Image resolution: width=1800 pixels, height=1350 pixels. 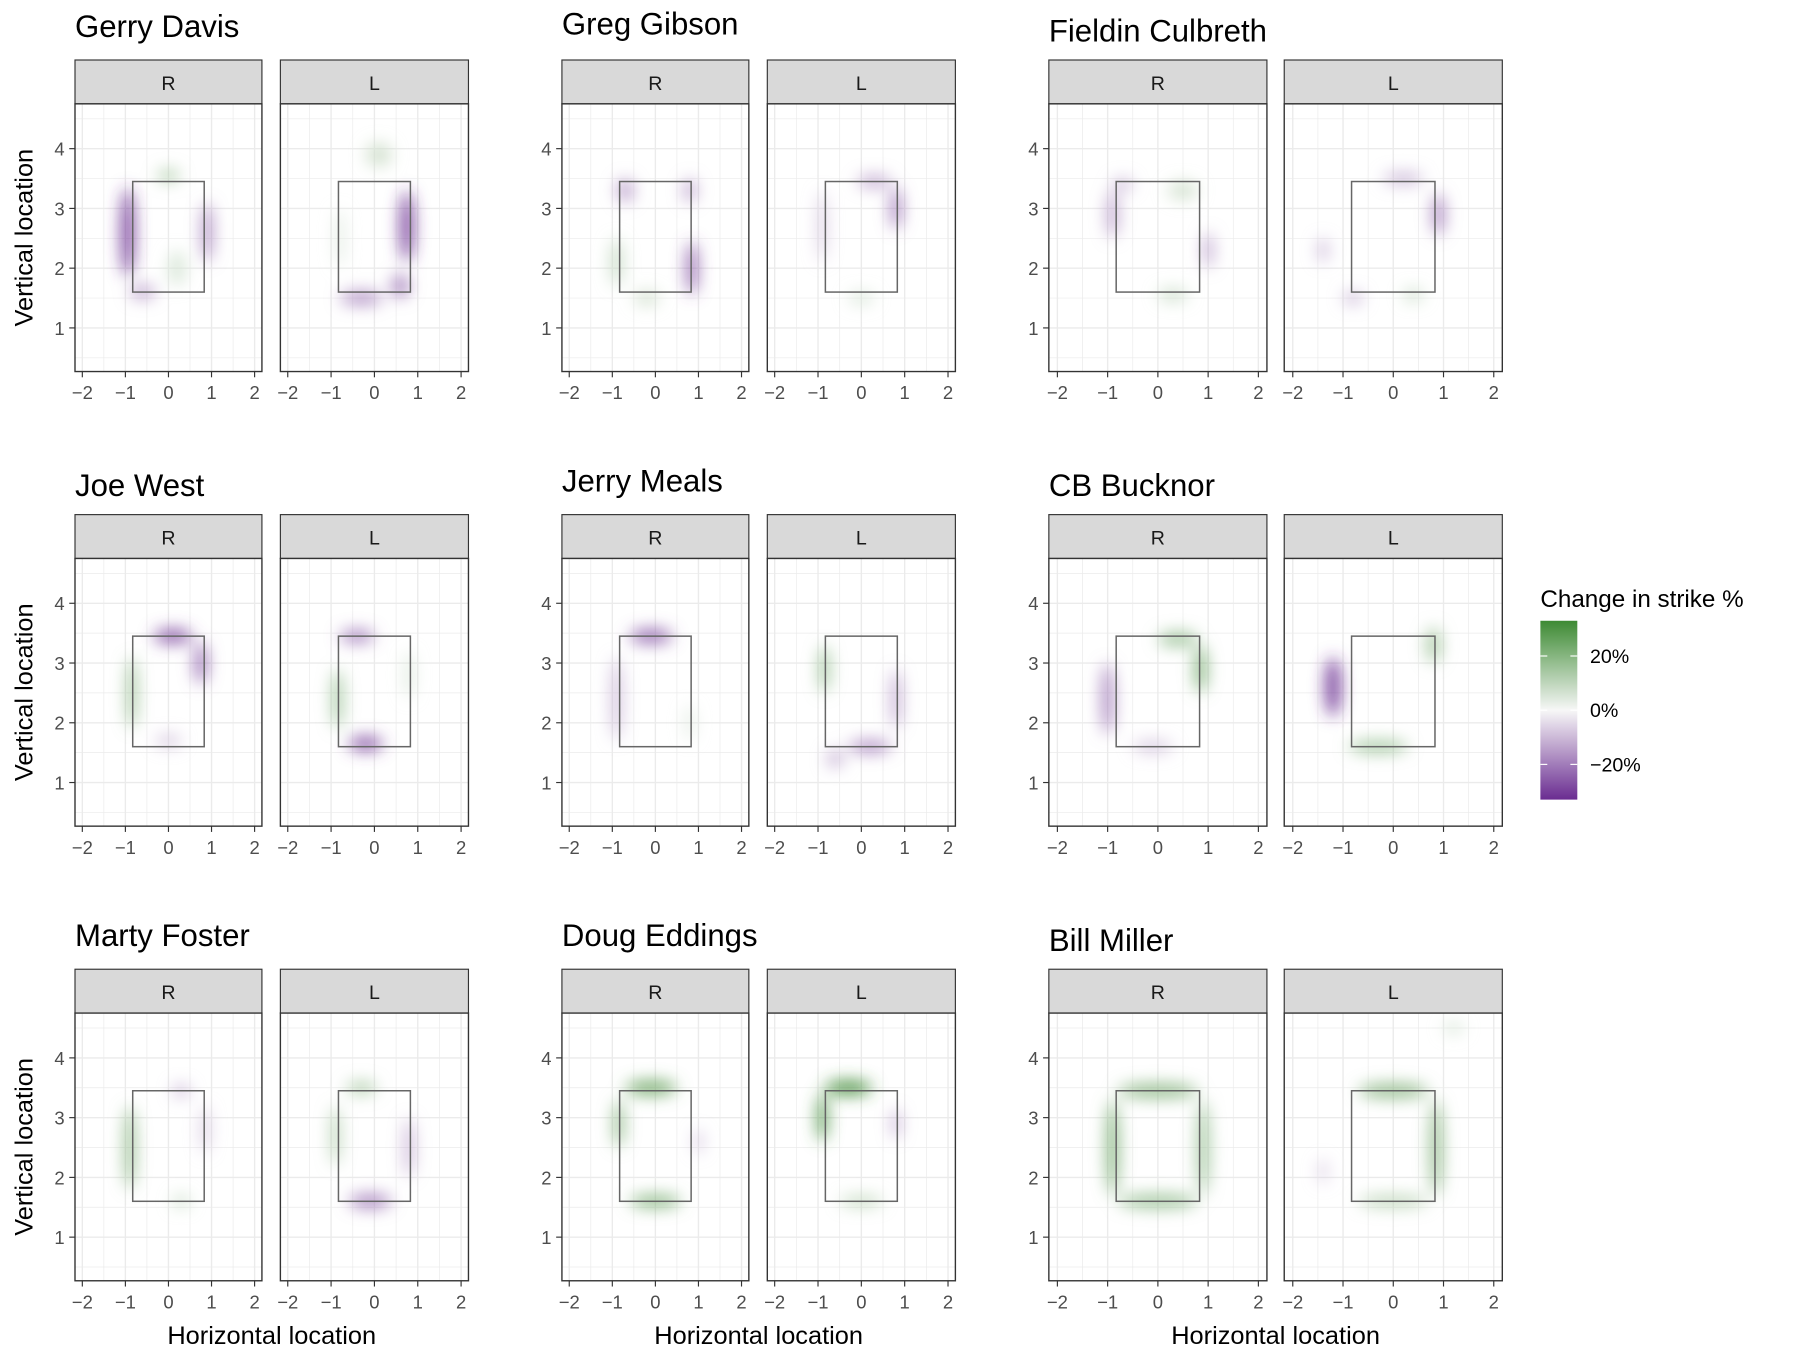 I want to click on umpire-name: CB Bucknor, so click(x=1132, y=485).